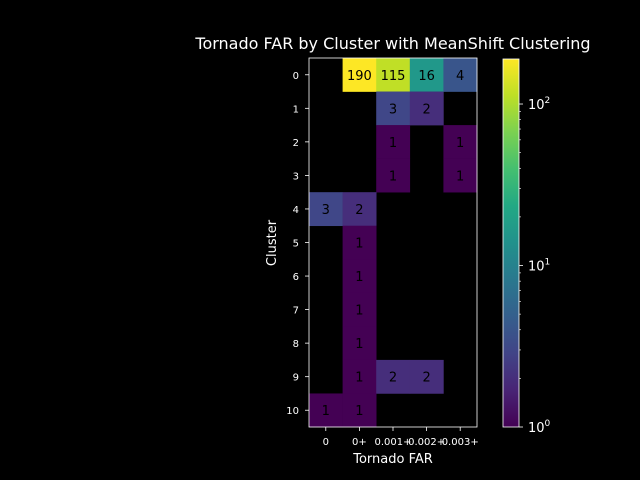 The width and height of the screenshot is (640, 480). I want to click on x-tick-label: 0+, so click(359, 442).